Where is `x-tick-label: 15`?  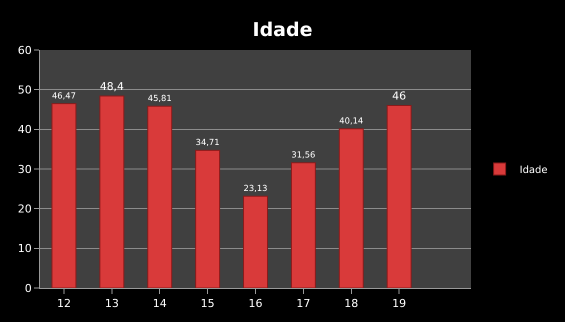 x-tick-label: 15 is located at coordinates (207, 303).